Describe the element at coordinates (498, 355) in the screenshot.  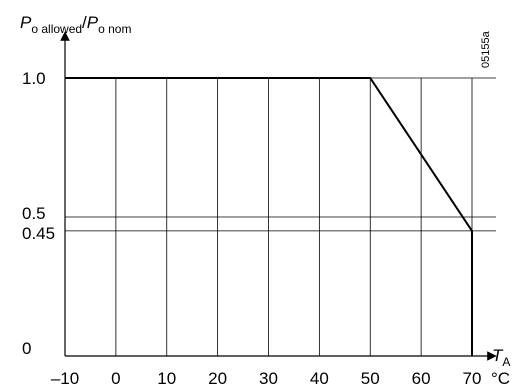
I see `x-axis-title-main: T` at that location.